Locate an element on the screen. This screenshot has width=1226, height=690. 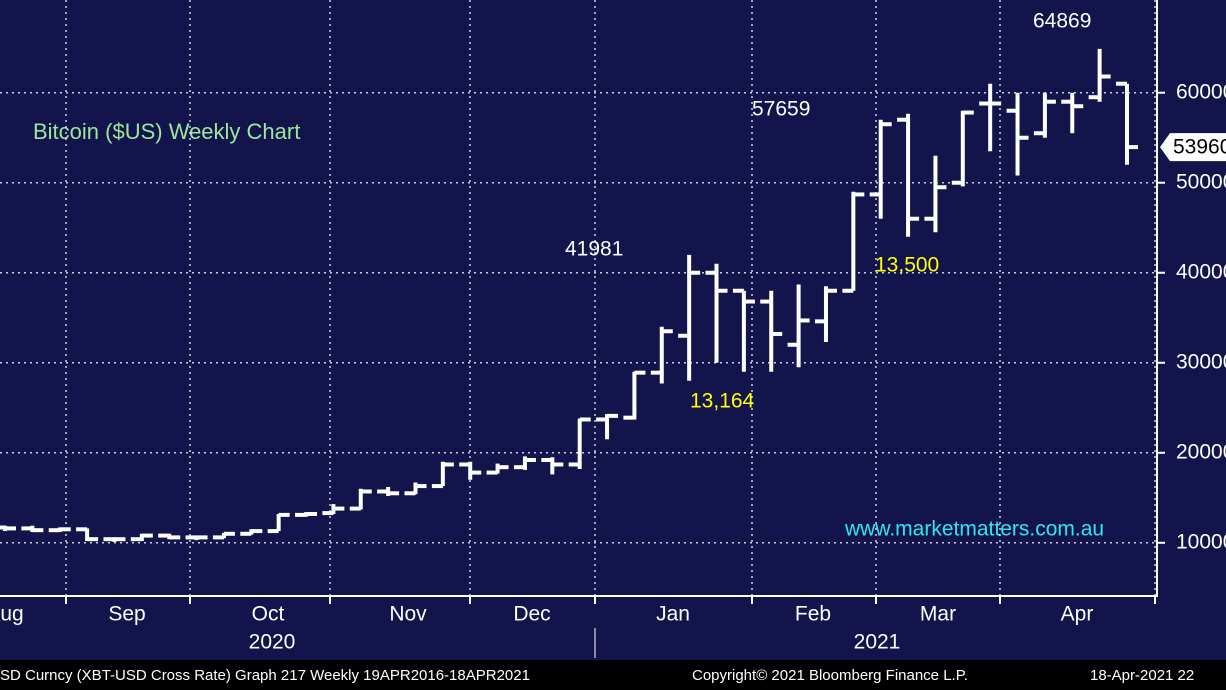
watermark: www.marketmatters.com.au is located at coordinates (974, 529).